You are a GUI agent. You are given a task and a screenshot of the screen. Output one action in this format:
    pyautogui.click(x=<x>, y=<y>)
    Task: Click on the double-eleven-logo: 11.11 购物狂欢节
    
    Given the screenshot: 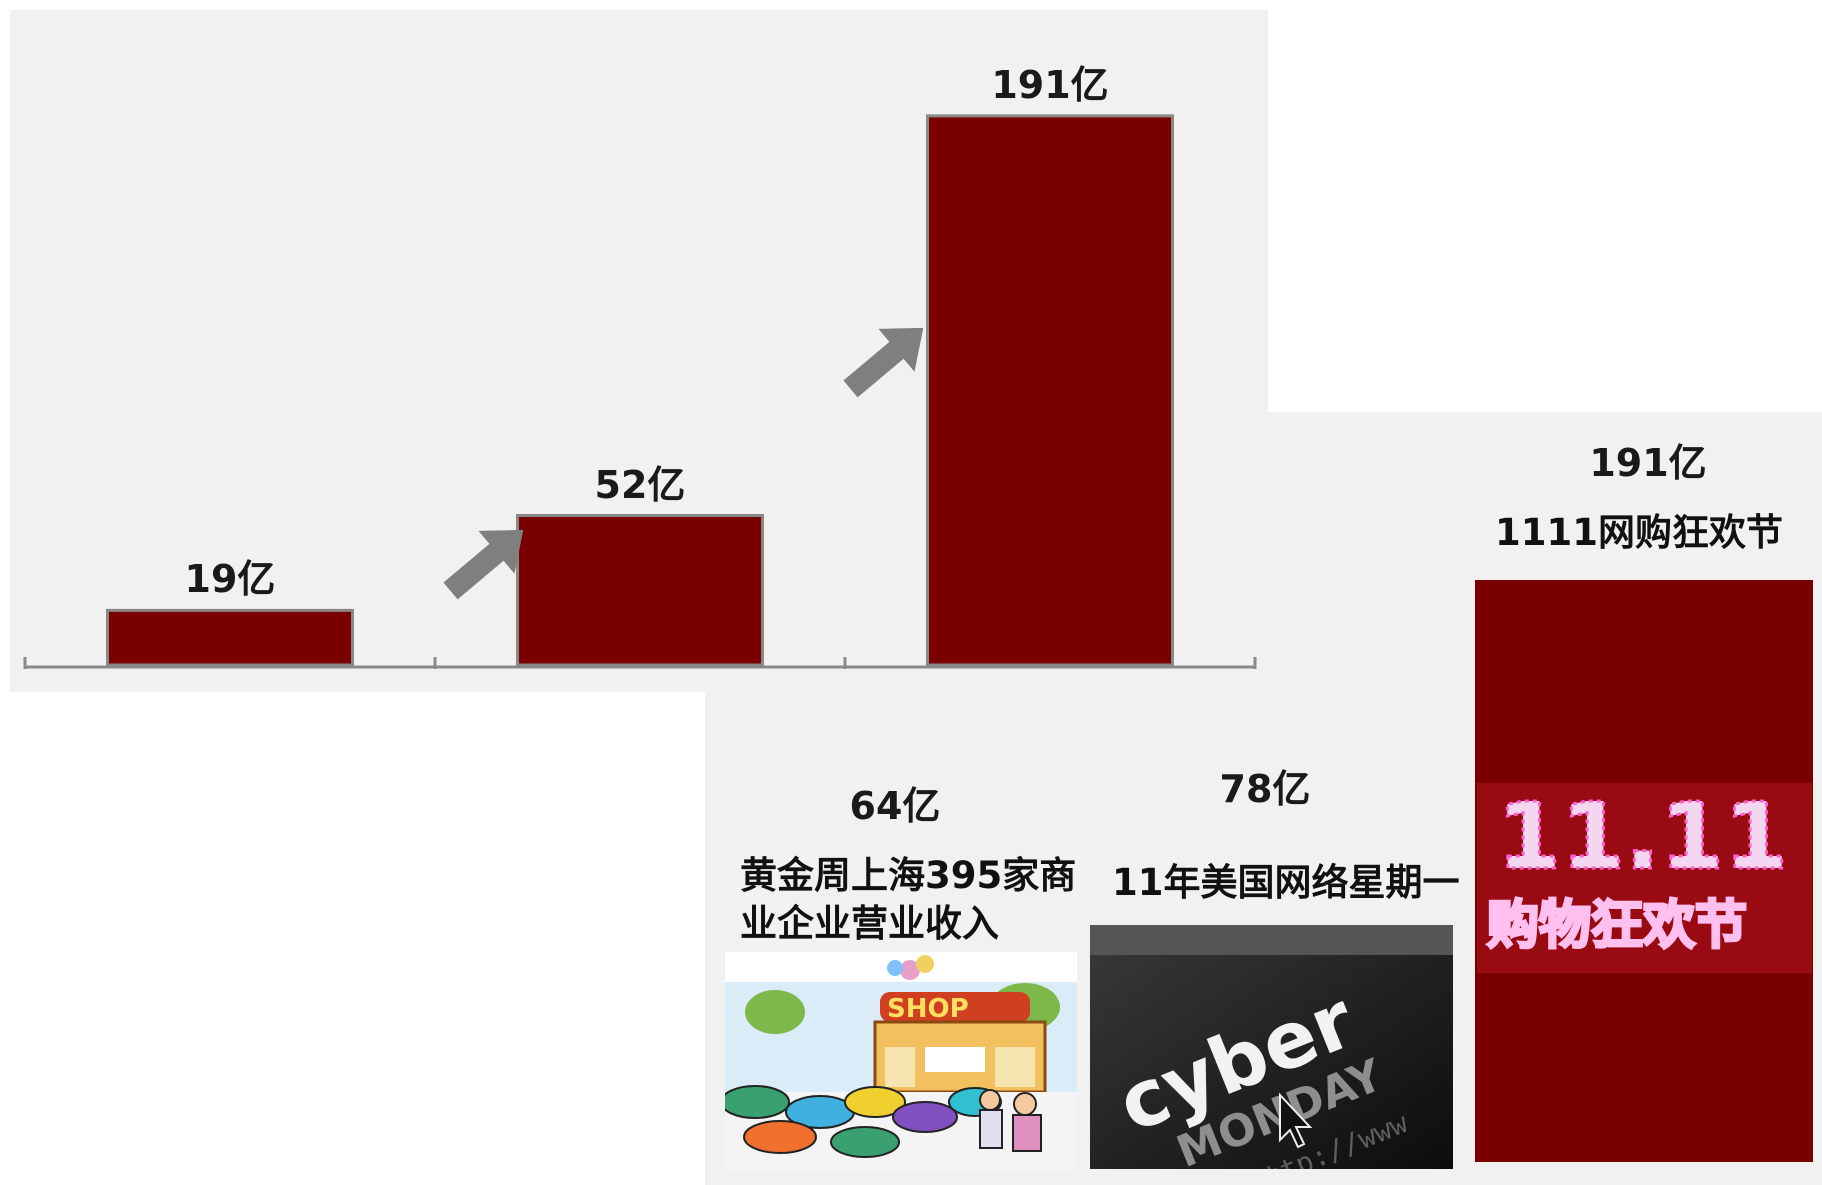 What is the action you would take?
    pyautogui.click(x=1644, y=878)
    